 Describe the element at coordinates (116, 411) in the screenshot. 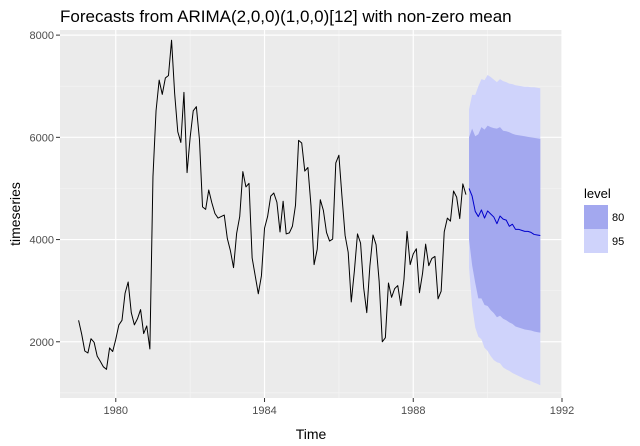

I see `x-tick-label: 1980` at that location.